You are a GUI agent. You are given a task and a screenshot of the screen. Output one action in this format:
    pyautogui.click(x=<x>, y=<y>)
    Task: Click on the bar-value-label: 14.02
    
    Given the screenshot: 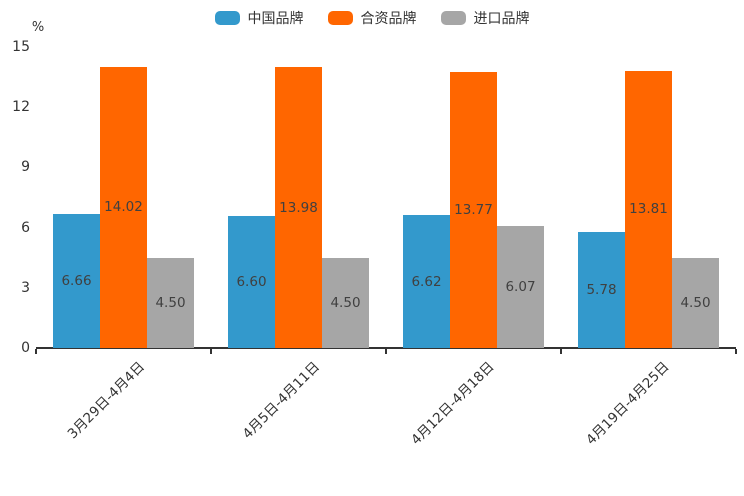 What is the action you would take?
    pyautogui.click(x=123, y=207)
    